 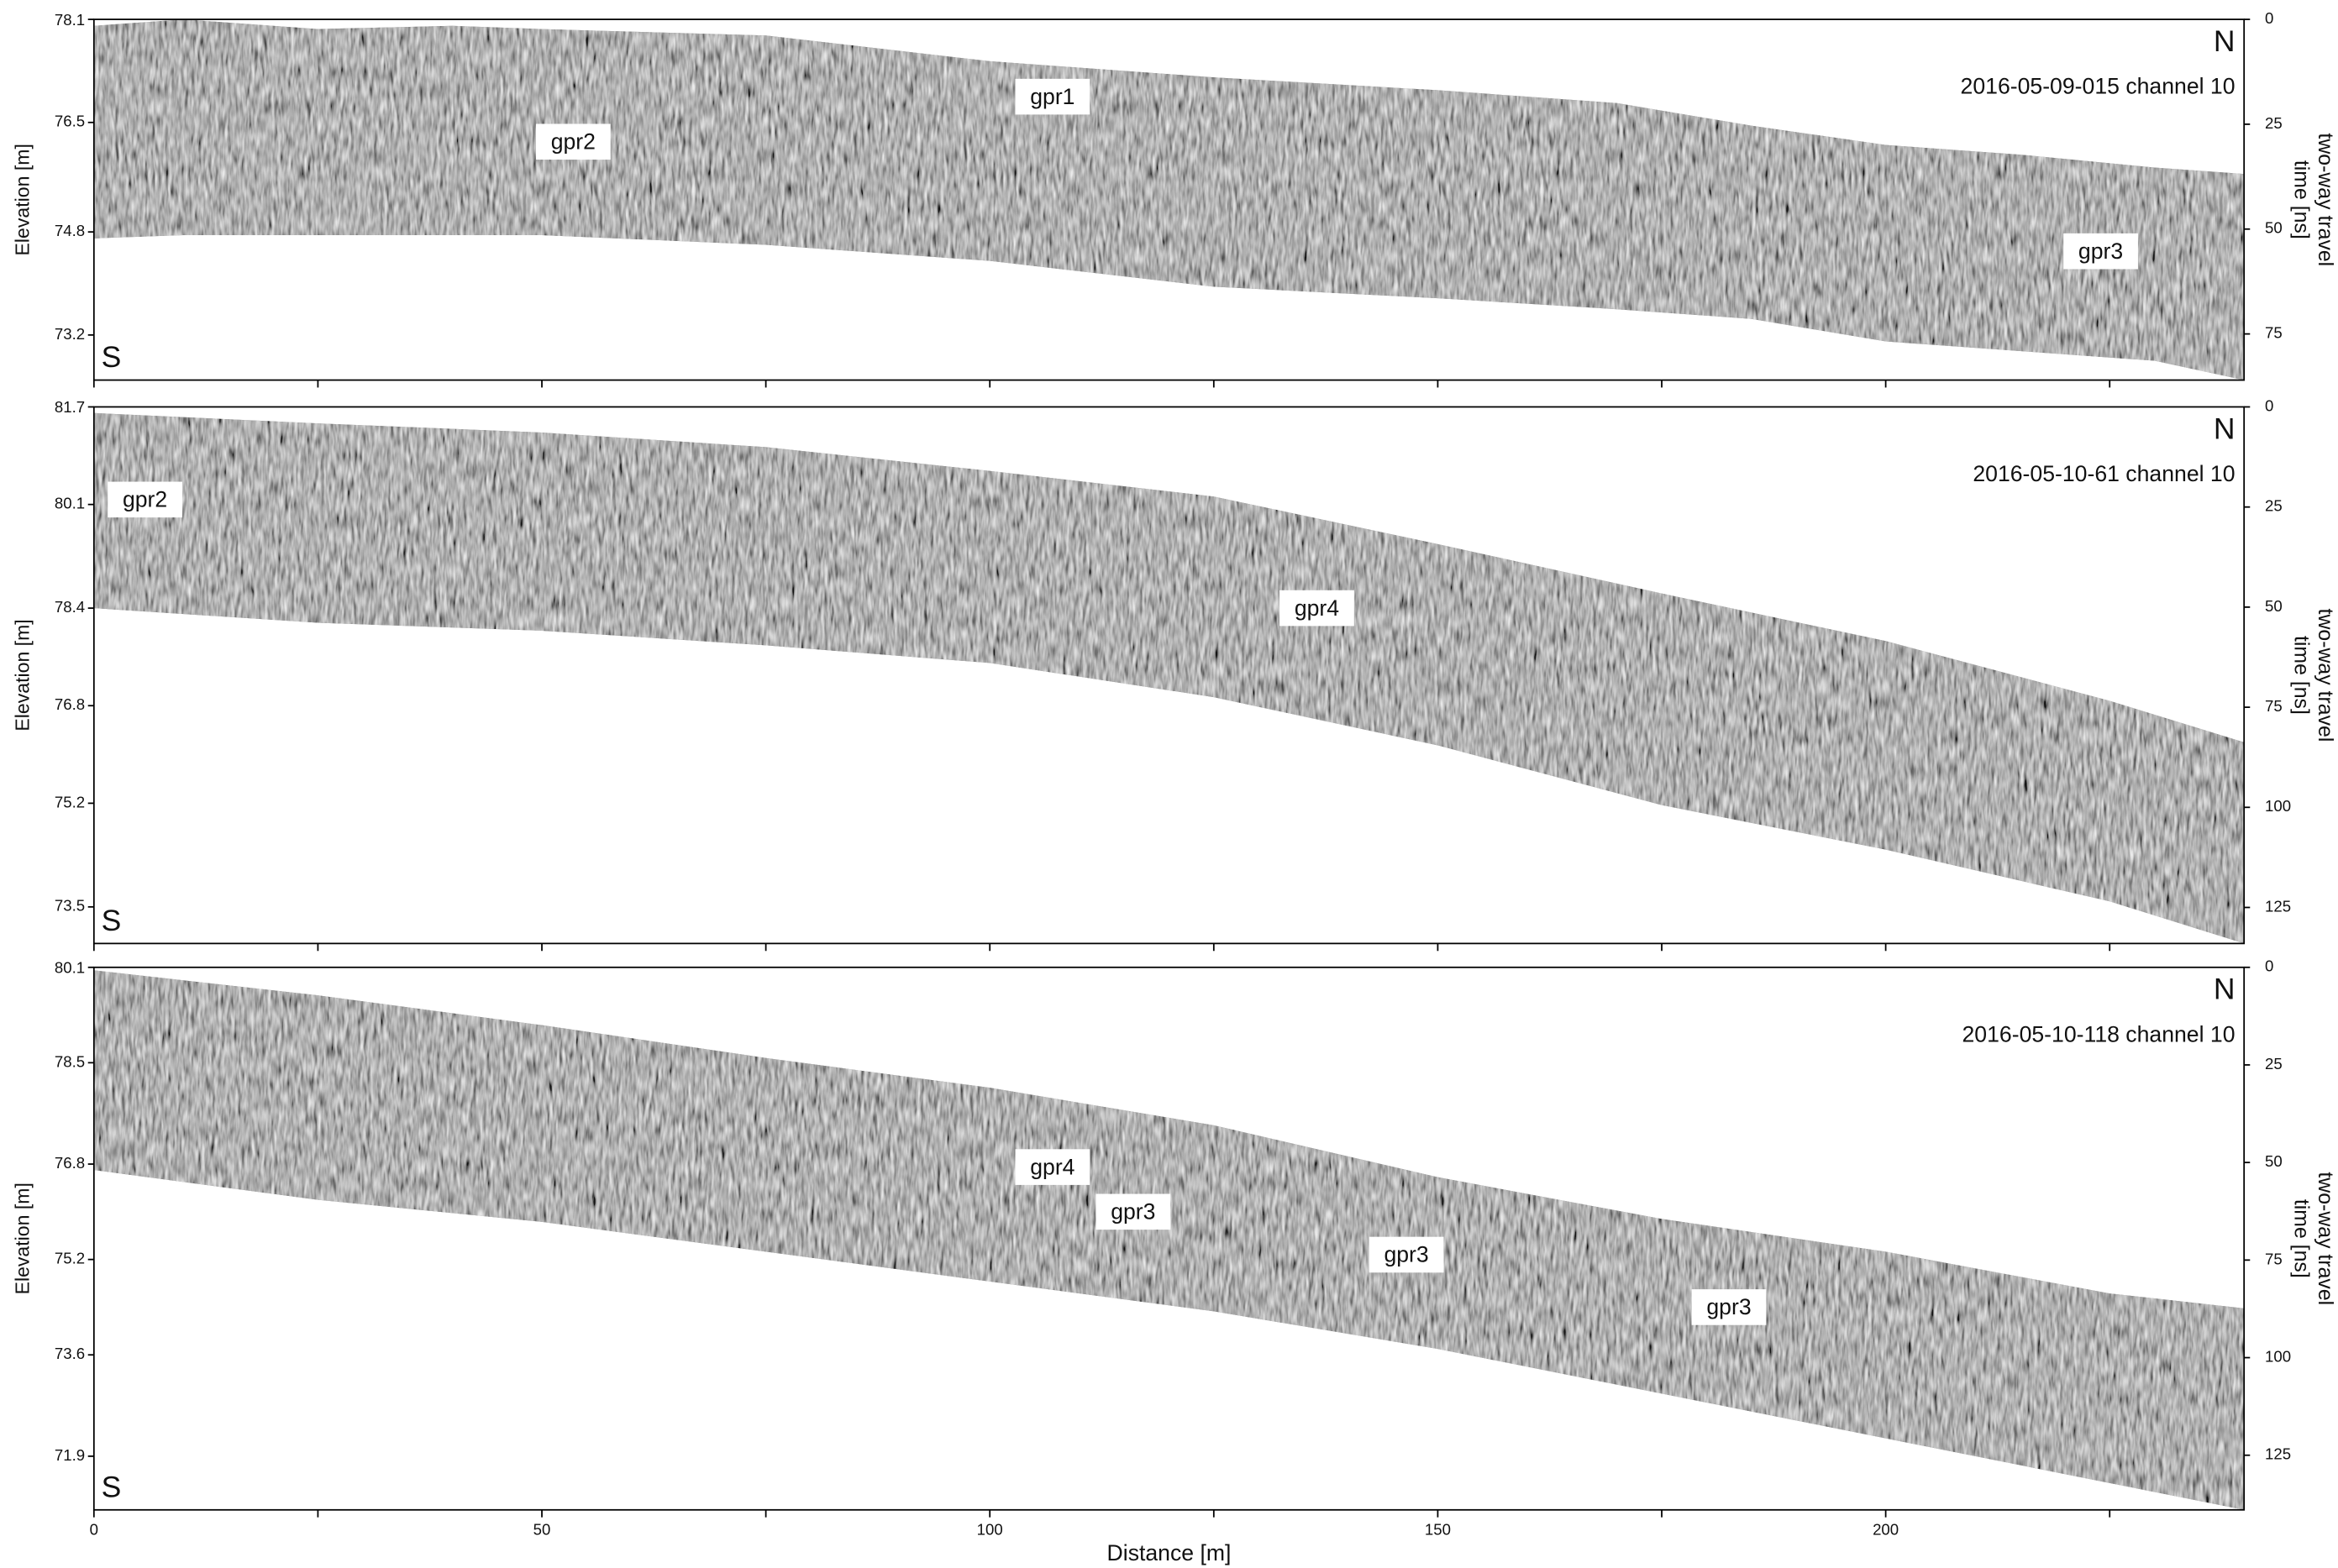 I want to click on y-tick-label: 71.9, so click(x=70, y=1455).